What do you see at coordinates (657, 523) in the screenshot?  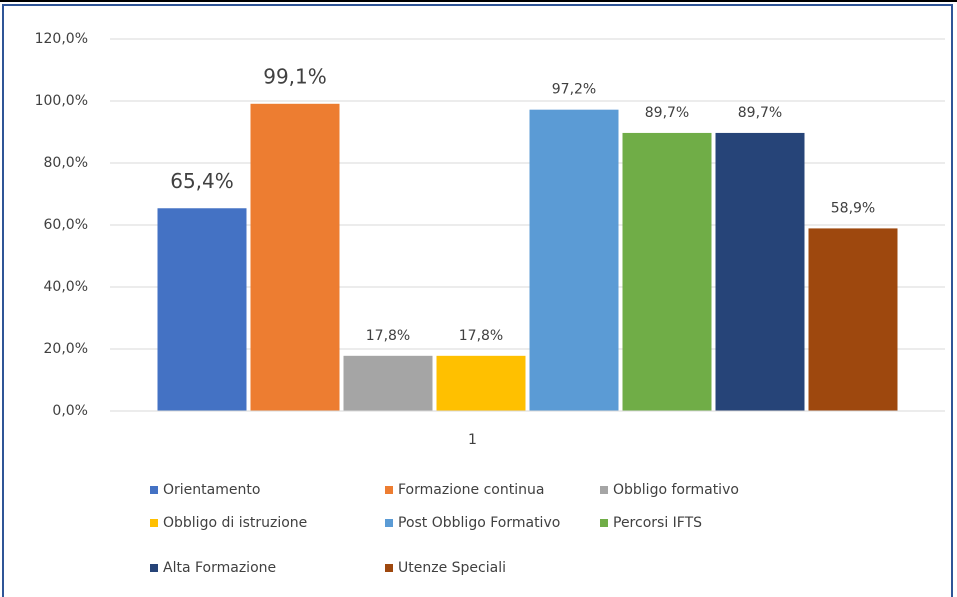 I see `legend-label: Percorsi IFTS` at bounding box center [657, 523].